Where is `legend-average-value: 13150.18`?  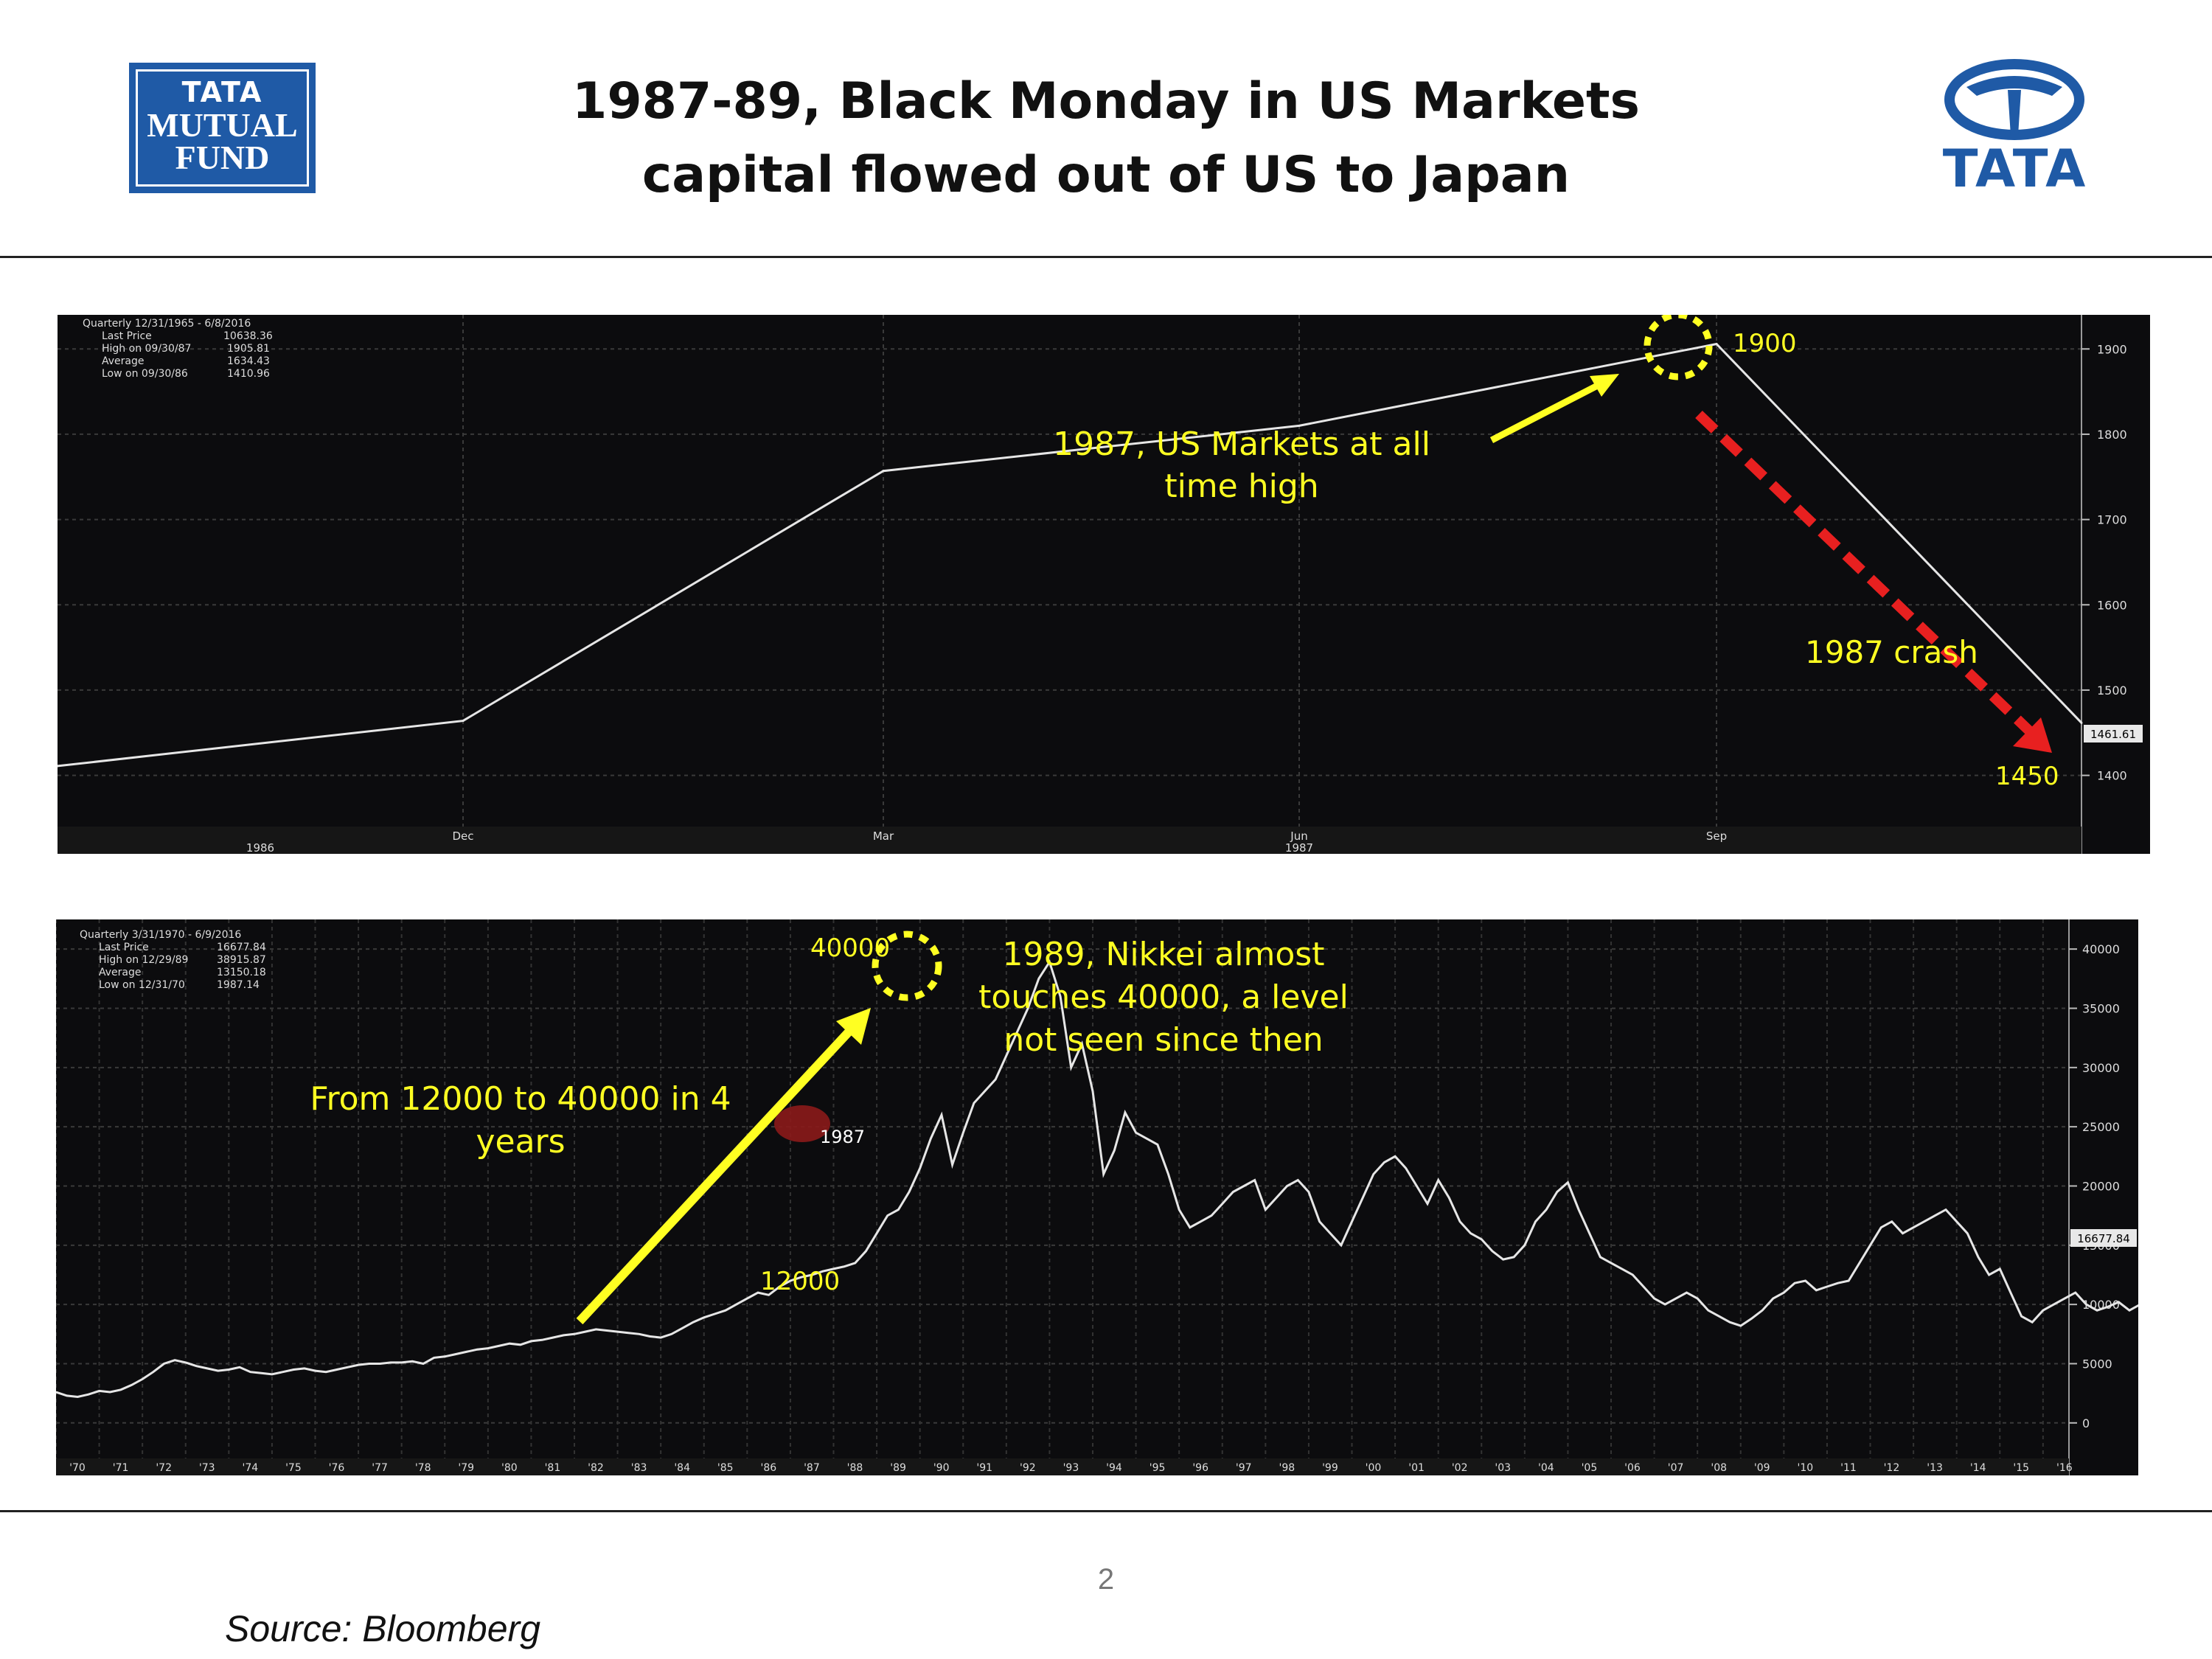
legend-average-value: 13150.18 is located at coordinates (241, 972).